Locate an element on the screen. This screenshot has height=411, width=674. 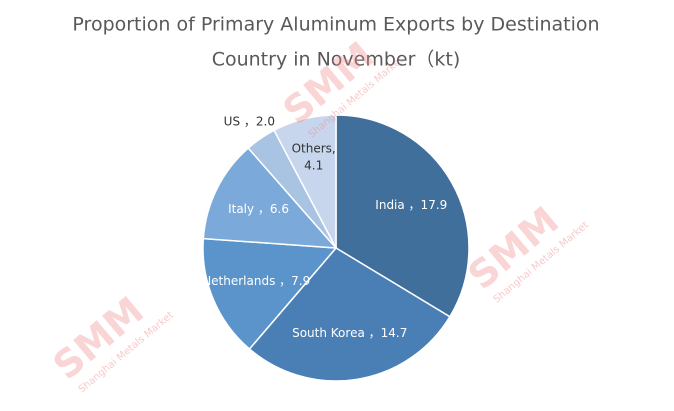
data-label: 4.1 is located at coordinates (313, 166).